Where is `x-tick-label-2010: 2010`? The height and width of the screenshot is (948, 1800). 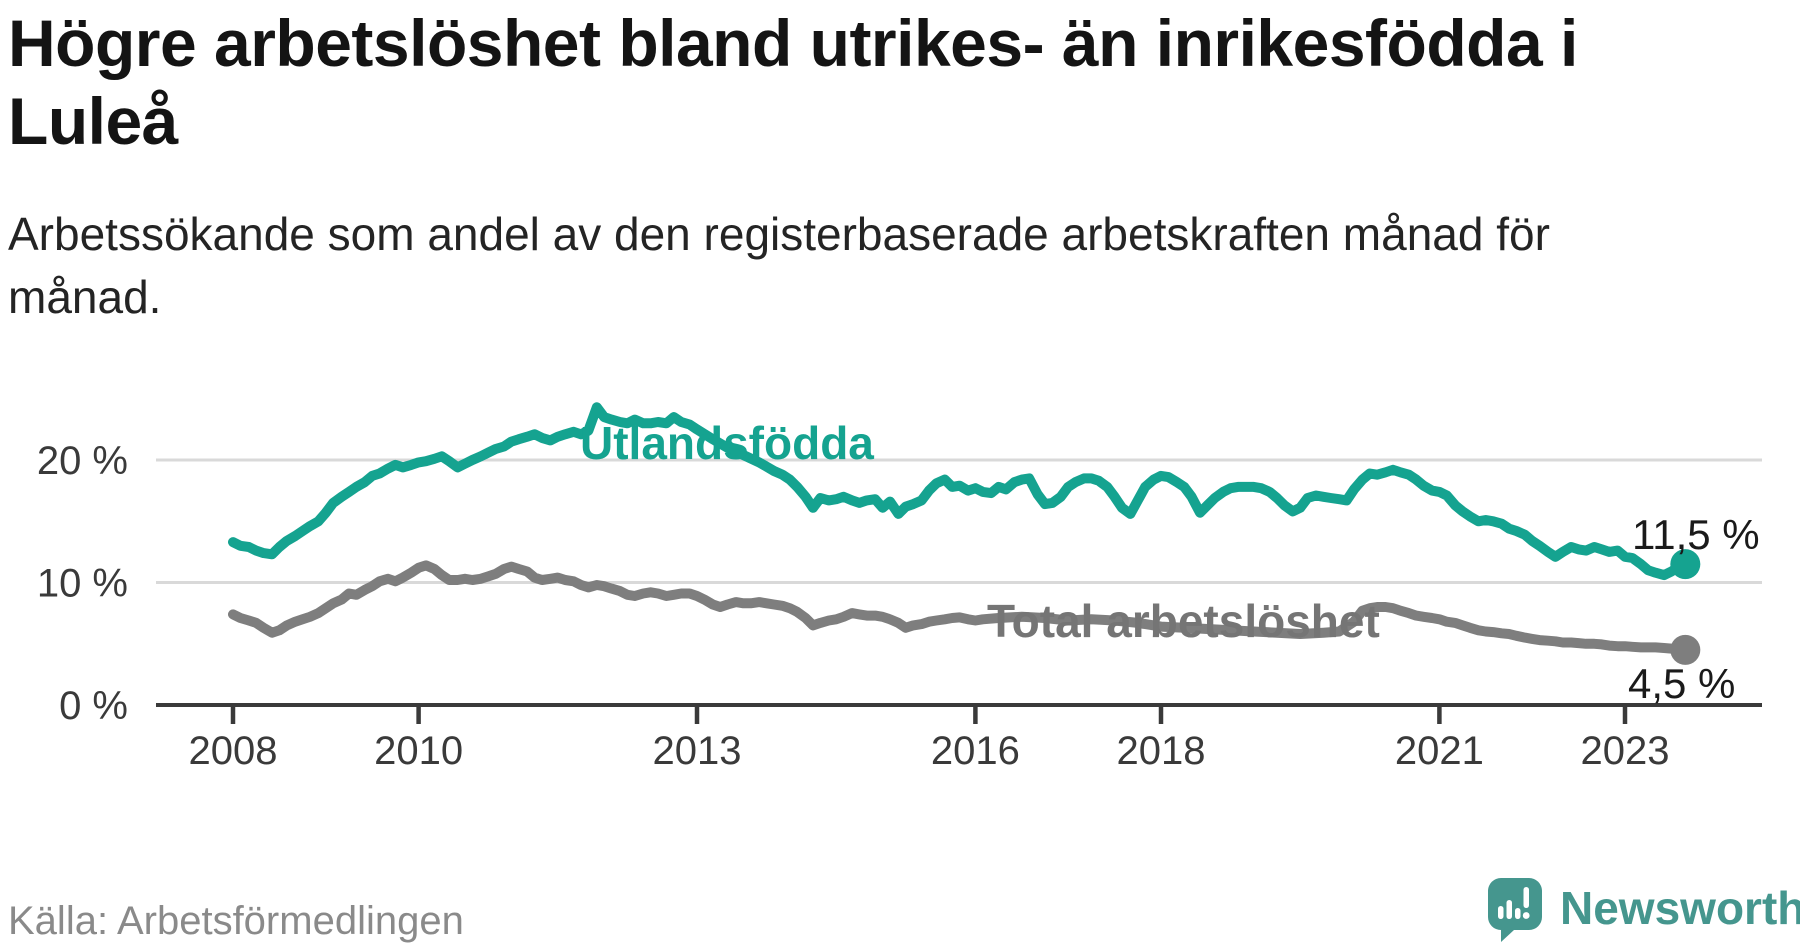 x-tick-label-2010: 2010 is located at coordinates (418, 751).